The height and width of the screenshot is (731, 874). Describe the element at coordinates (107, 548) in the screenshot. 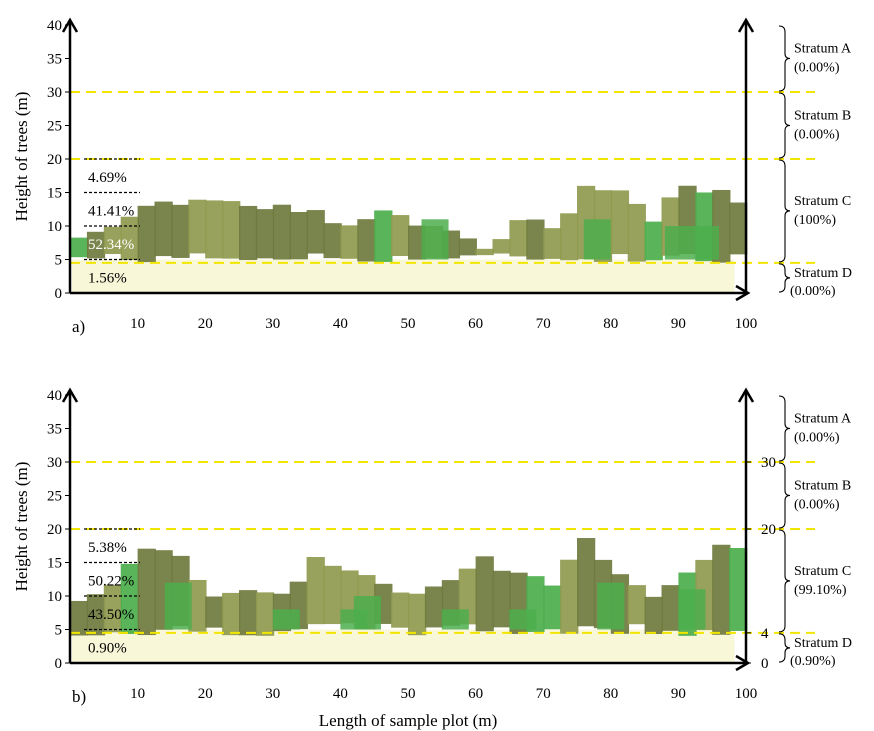

I see `height-class-label: 5.38%` at that location.